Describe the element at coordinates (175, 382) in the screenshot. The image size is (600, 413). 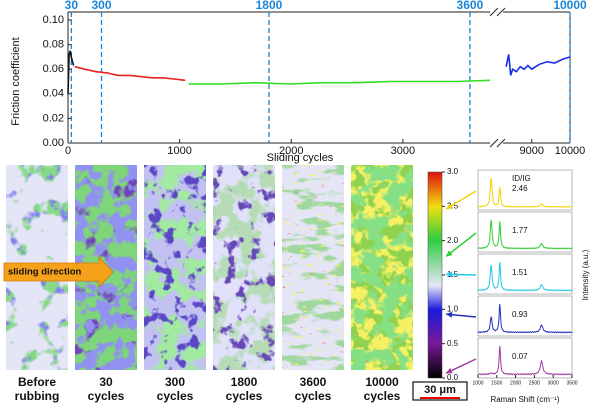
I see `map-label: 300` at that location.